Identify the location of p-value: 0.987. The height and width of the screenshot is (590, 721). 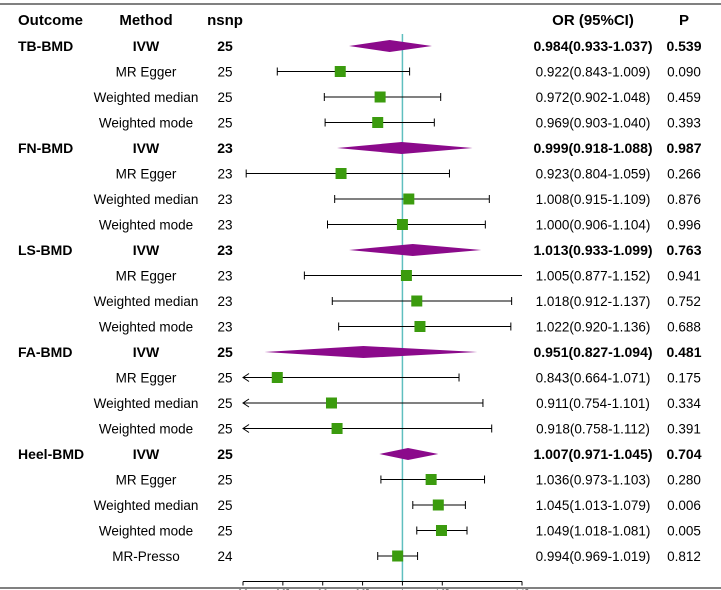
(683, 148).